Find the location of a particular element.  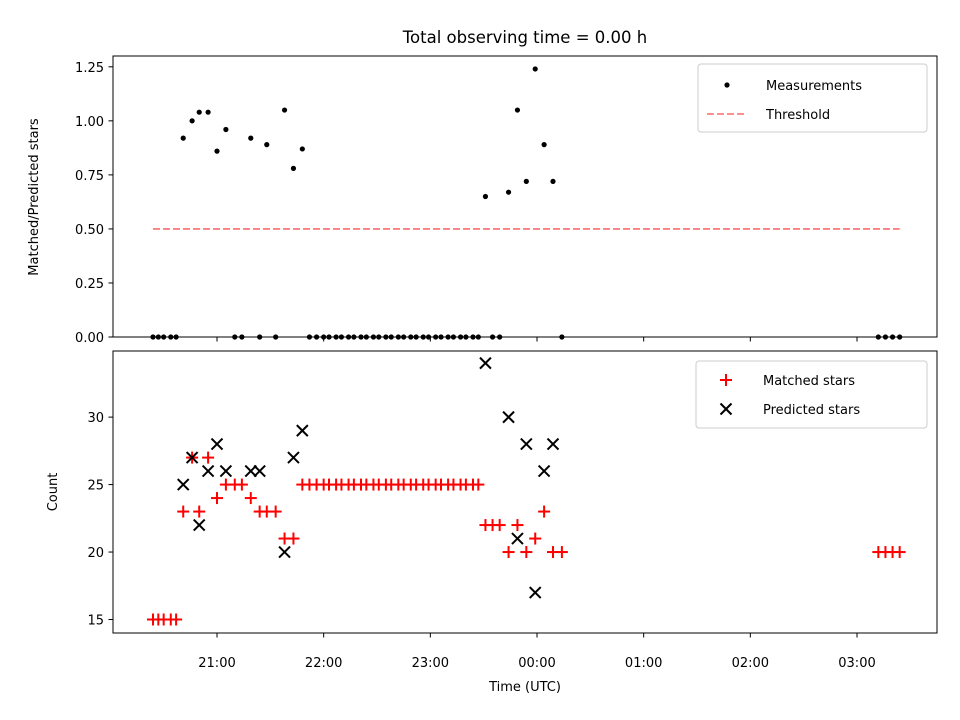

predicted-stars-points is located at coordinates (368, 477).